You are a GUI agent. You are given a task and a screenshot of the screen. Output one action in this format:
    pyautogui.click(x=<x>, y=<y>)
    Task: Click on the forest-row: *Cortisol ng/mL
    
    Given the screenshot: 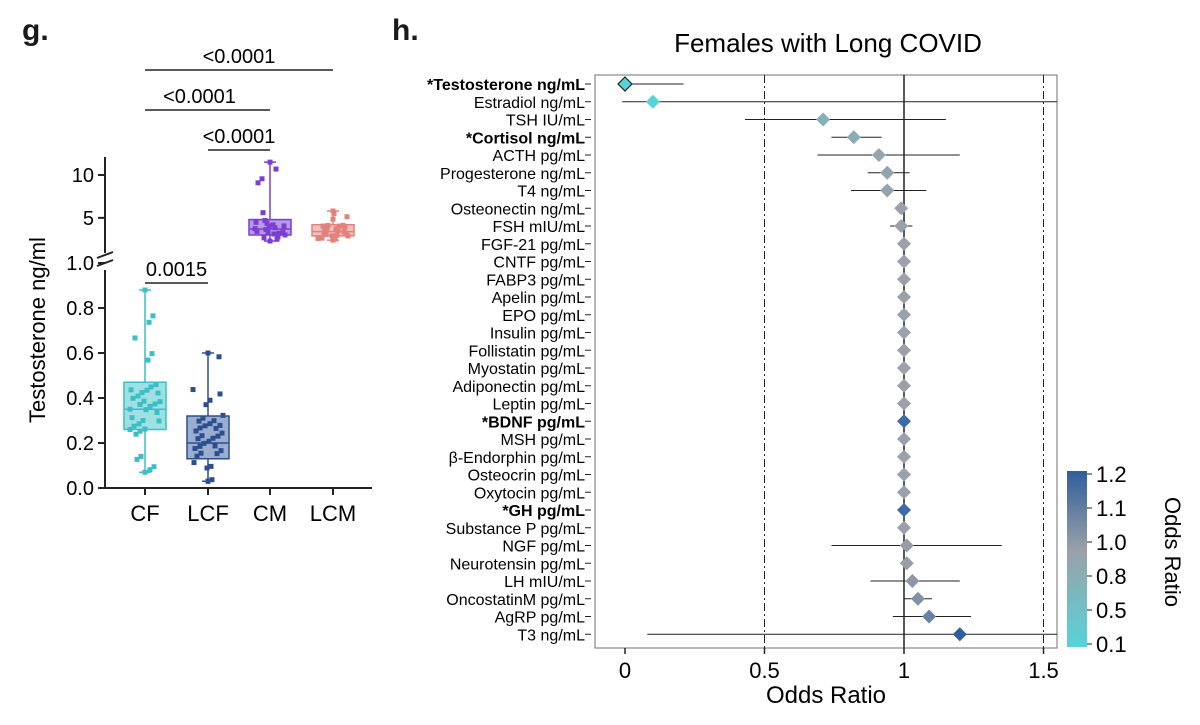 What is the action you would take?
    pyautogui.click(x=674, y=138)
    